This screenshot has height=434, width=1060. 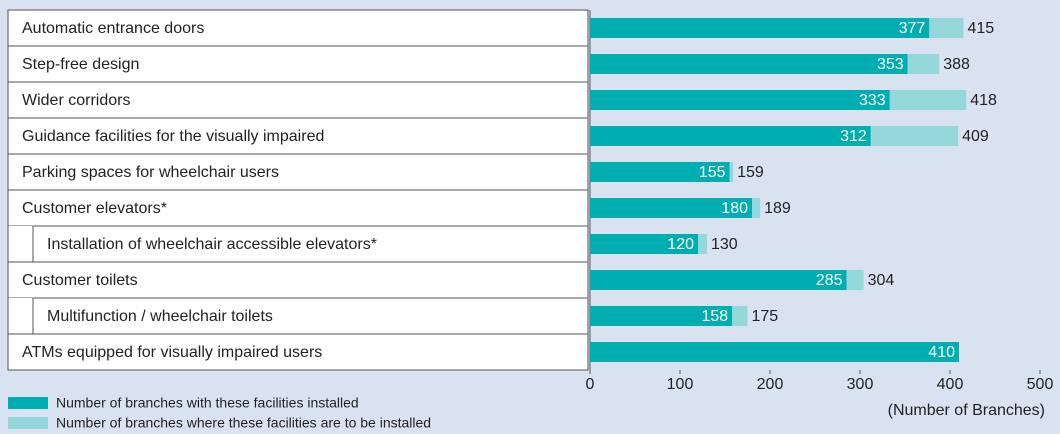 What do you see at coordinates (777, 208) in the screenshot?
I see `total-label: 189` at bounding box center [777, 208].